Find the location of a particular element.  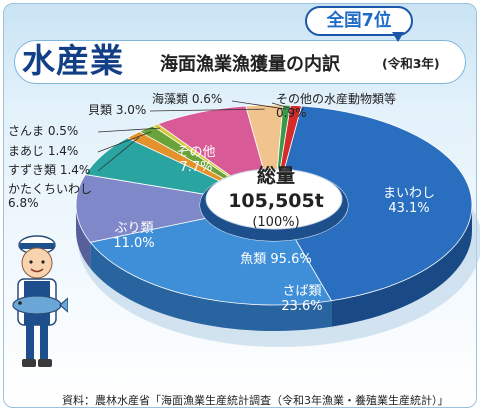

page-title: 水産業 is located at coordinates (73, 60).